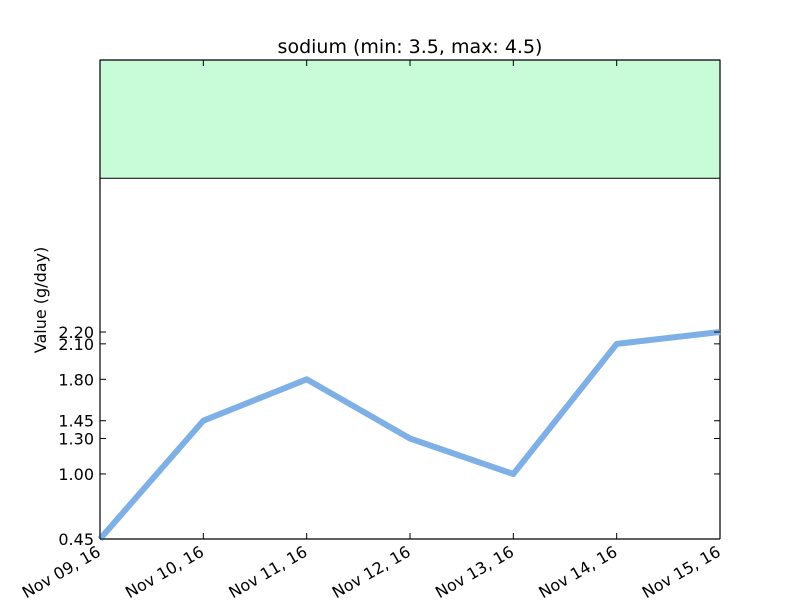 The width and height of the screenshot is (800, 600). Describe the element at coordinates (76, 474) in the screenshot. I see `y-tick-label: 1.00` at that location.